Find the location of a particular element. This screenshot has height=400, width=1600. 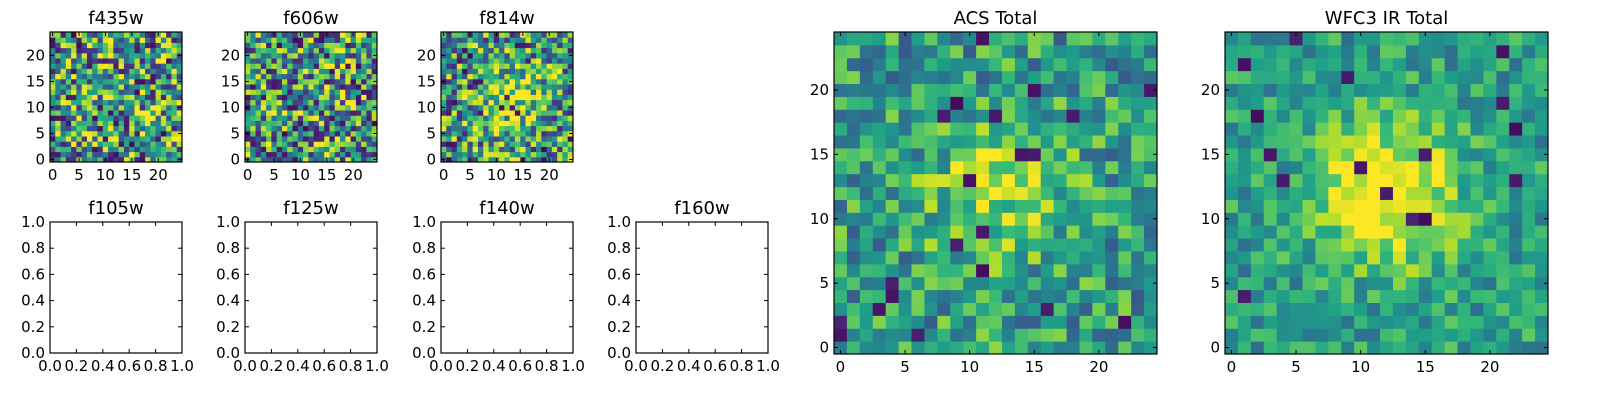

y-tick-label: 0.2 is located at coordinates (228, 327).